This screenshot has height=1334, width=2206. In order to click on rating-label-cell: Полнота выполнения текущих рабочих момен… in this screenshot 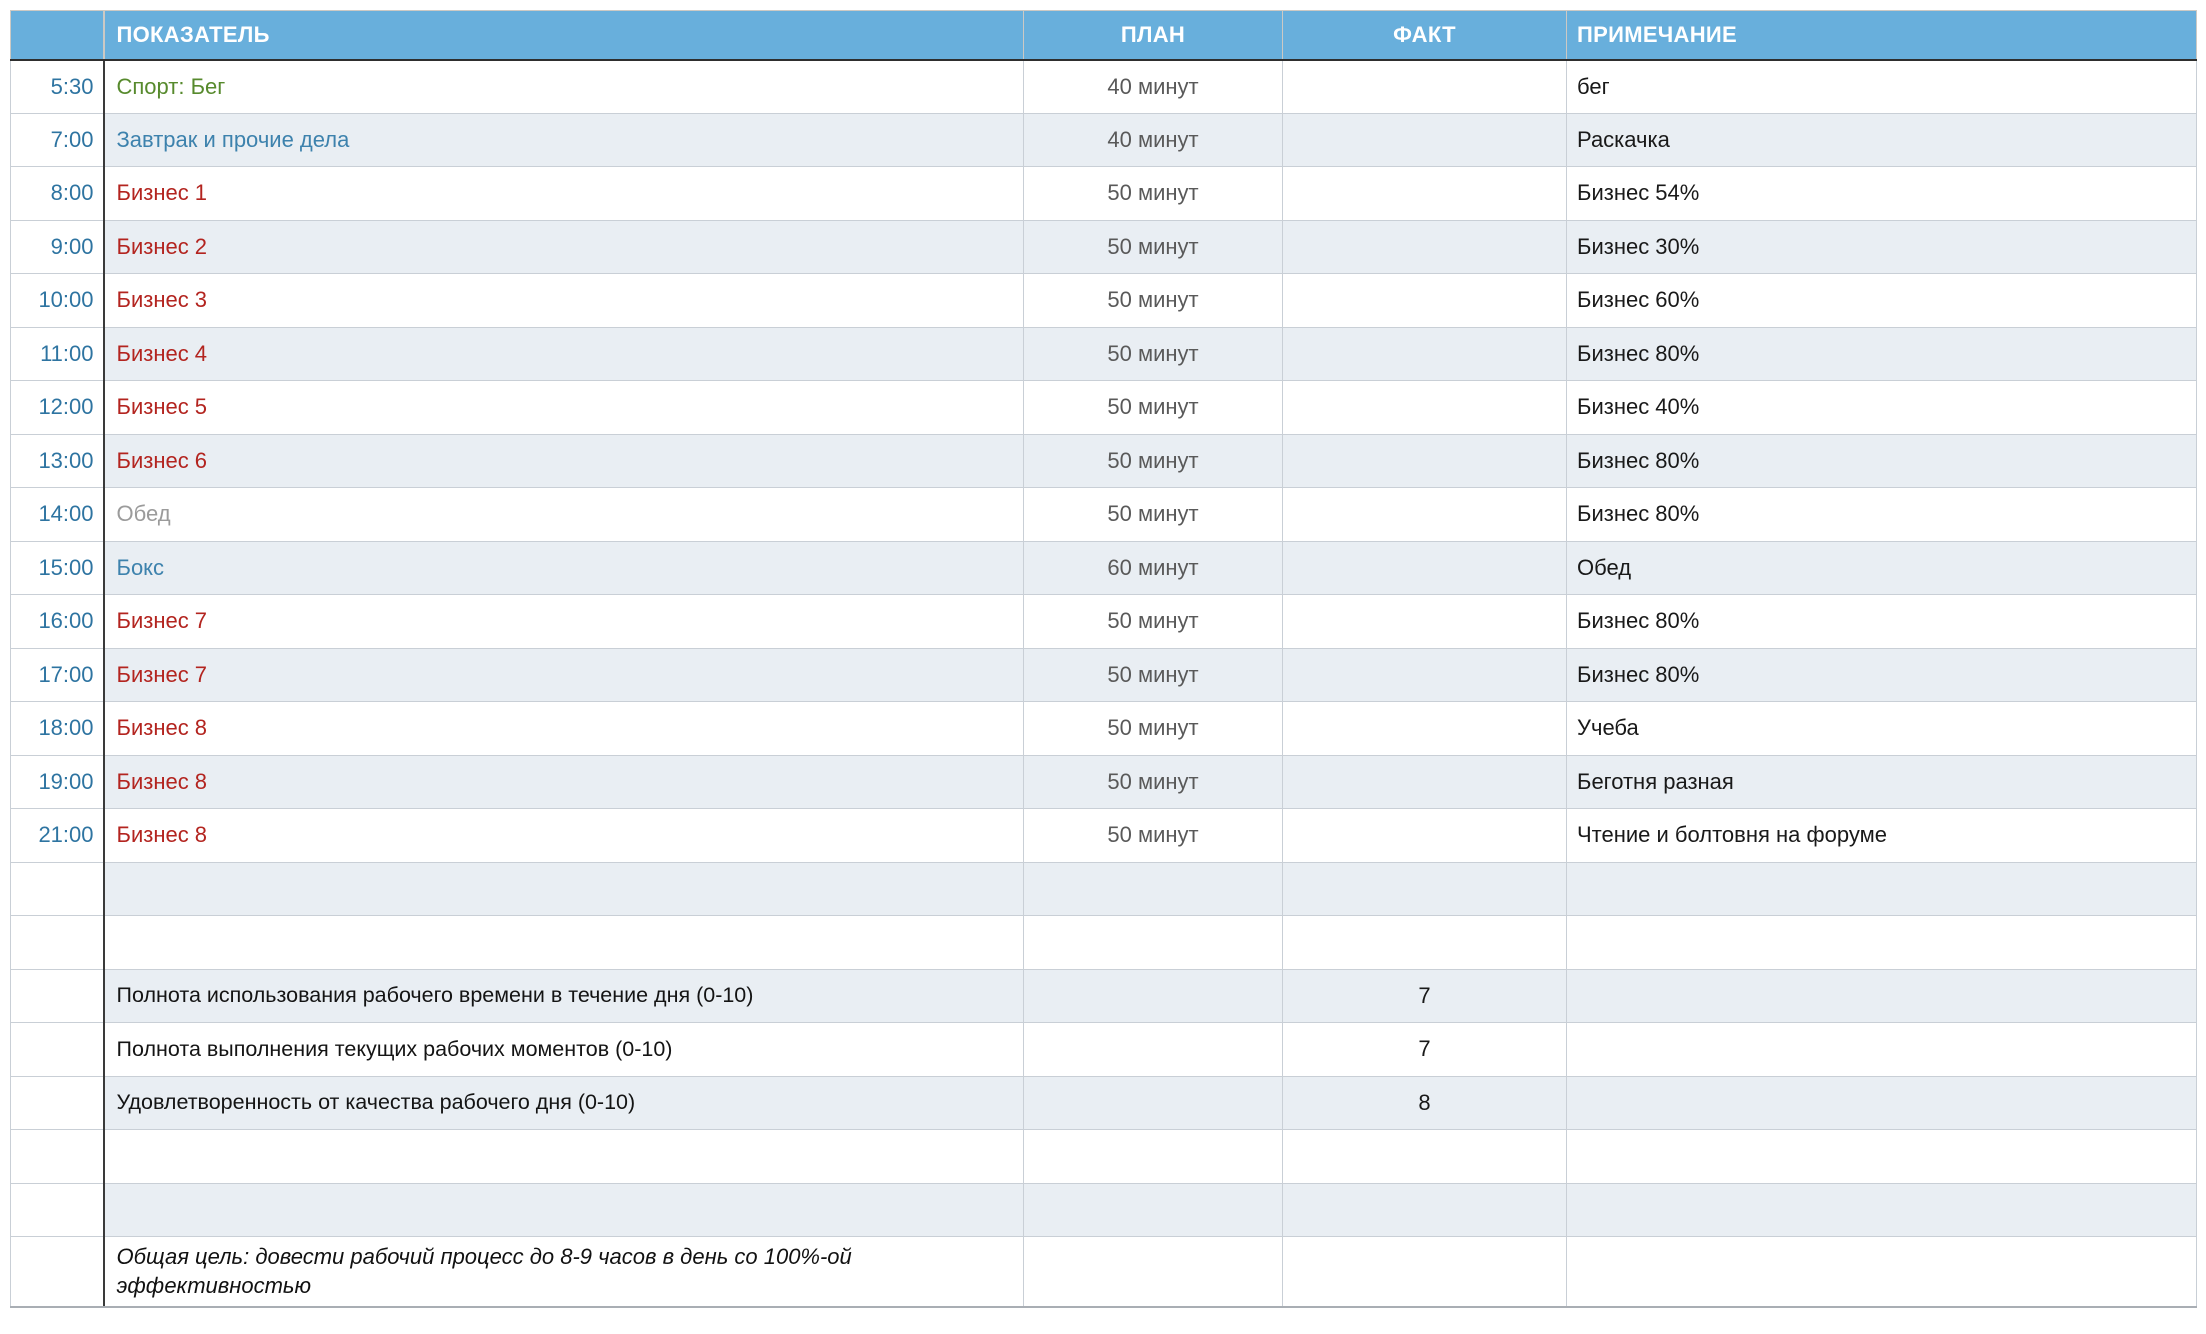, I will do `click(563, 1049)`.